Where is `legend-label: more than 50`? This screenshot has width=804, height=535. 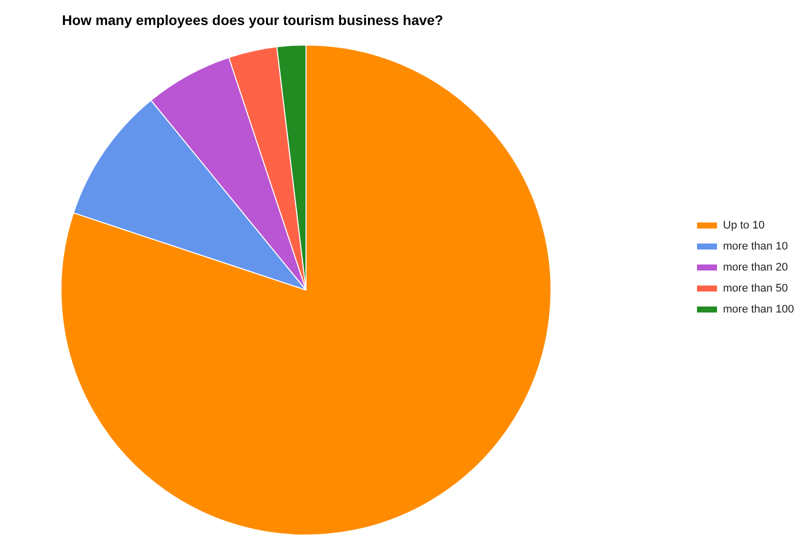 legend-label: more than 50 is located at coordinates (755, 288).